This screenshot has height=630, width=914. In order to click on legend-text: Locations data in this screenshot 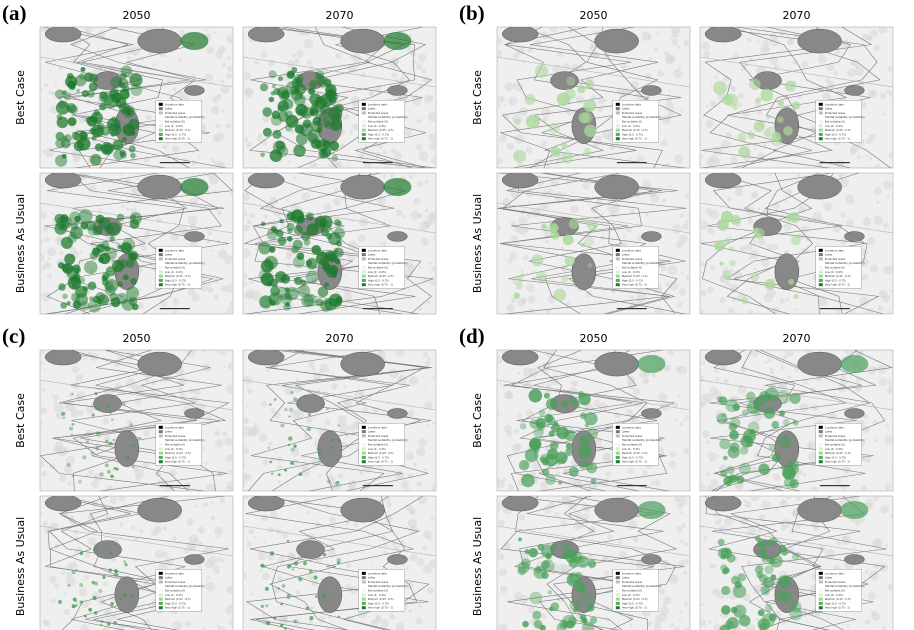, I will do `click(174, 104)`.